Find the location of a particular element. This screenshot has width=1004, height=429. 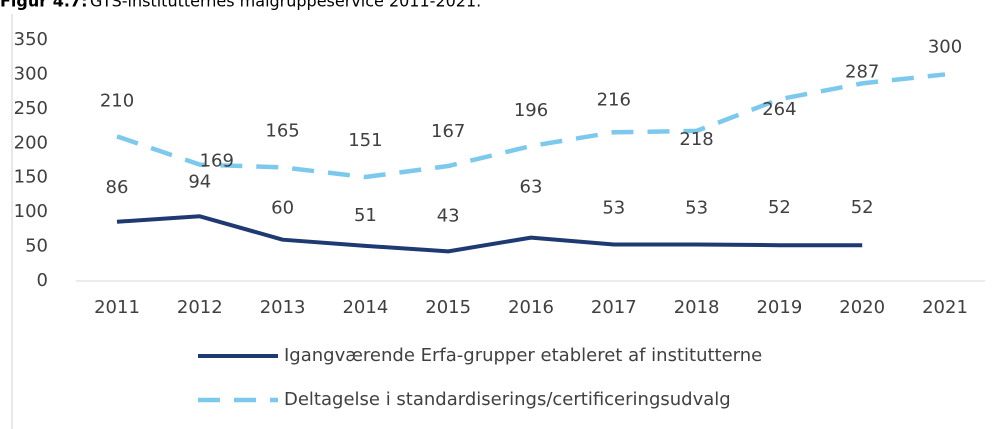

y-tick-label: 350 is located at coordinates (31, 39).